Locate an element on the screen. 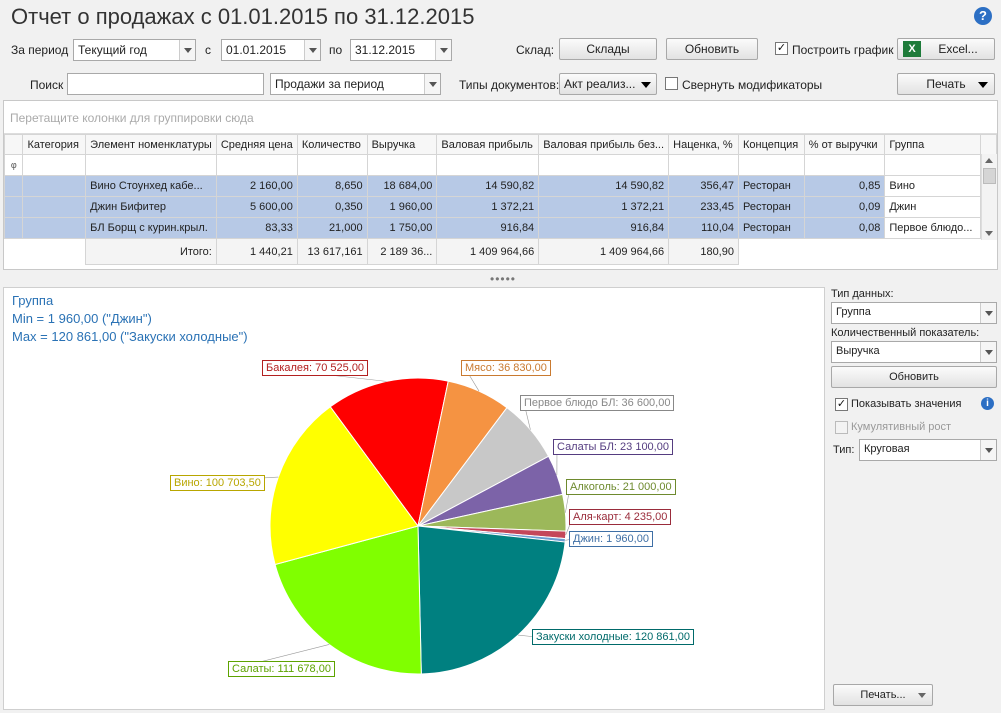 This screenshot has height=713, width=1001. column-header: Концепция is located at coordinates (771, 144).